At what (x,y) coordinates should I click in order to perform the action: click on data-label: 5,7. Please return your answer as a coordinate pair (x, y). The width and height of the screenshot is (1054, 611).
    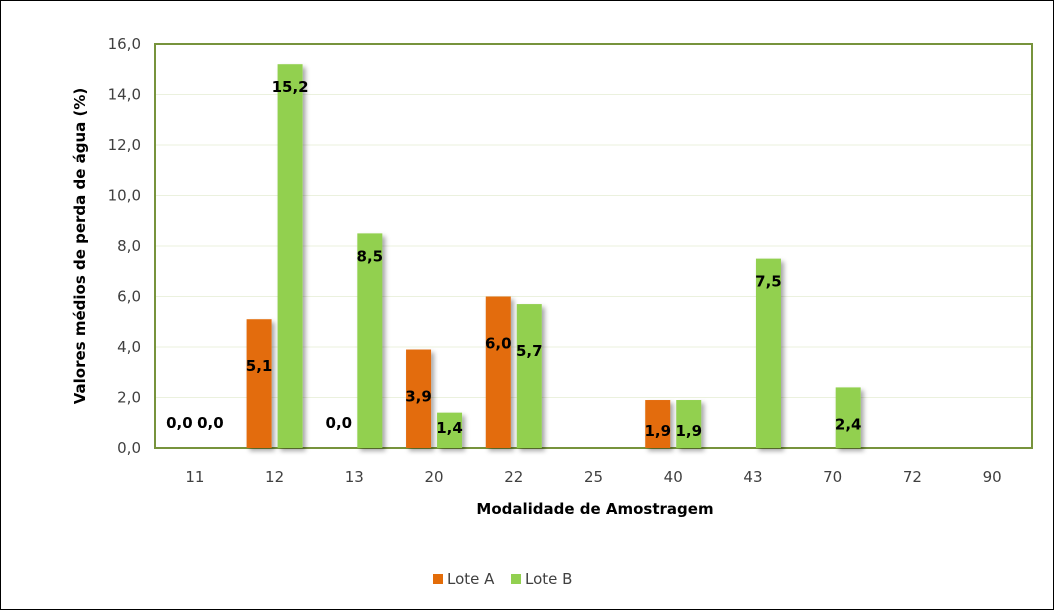
    Looking at the image, I should click on (529, 351).